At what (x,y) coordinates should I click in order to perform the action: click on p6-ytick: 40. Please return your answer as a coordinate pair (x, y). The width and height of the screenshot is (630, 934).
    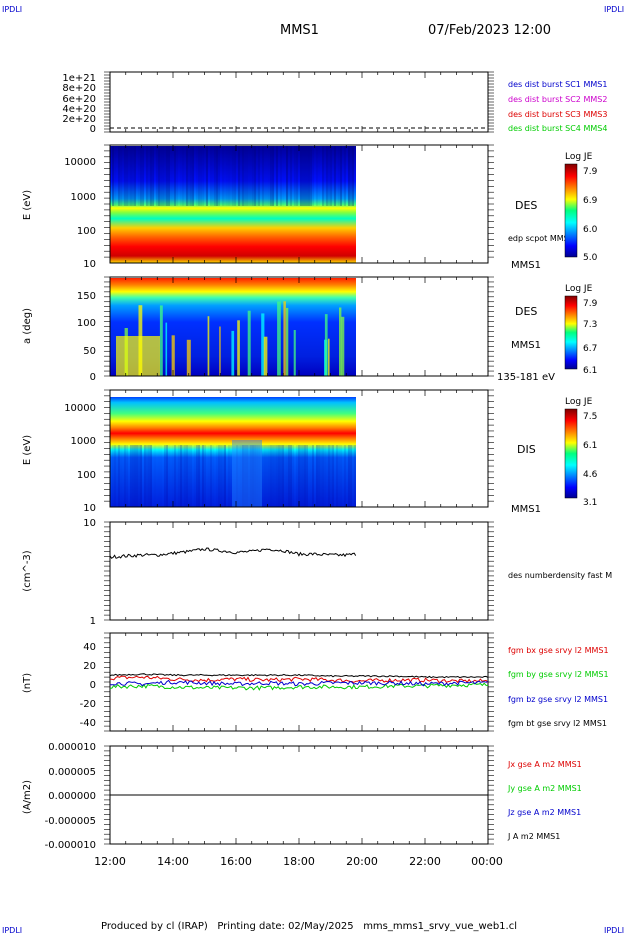
    Looking at the image, I should click on (89, 647).